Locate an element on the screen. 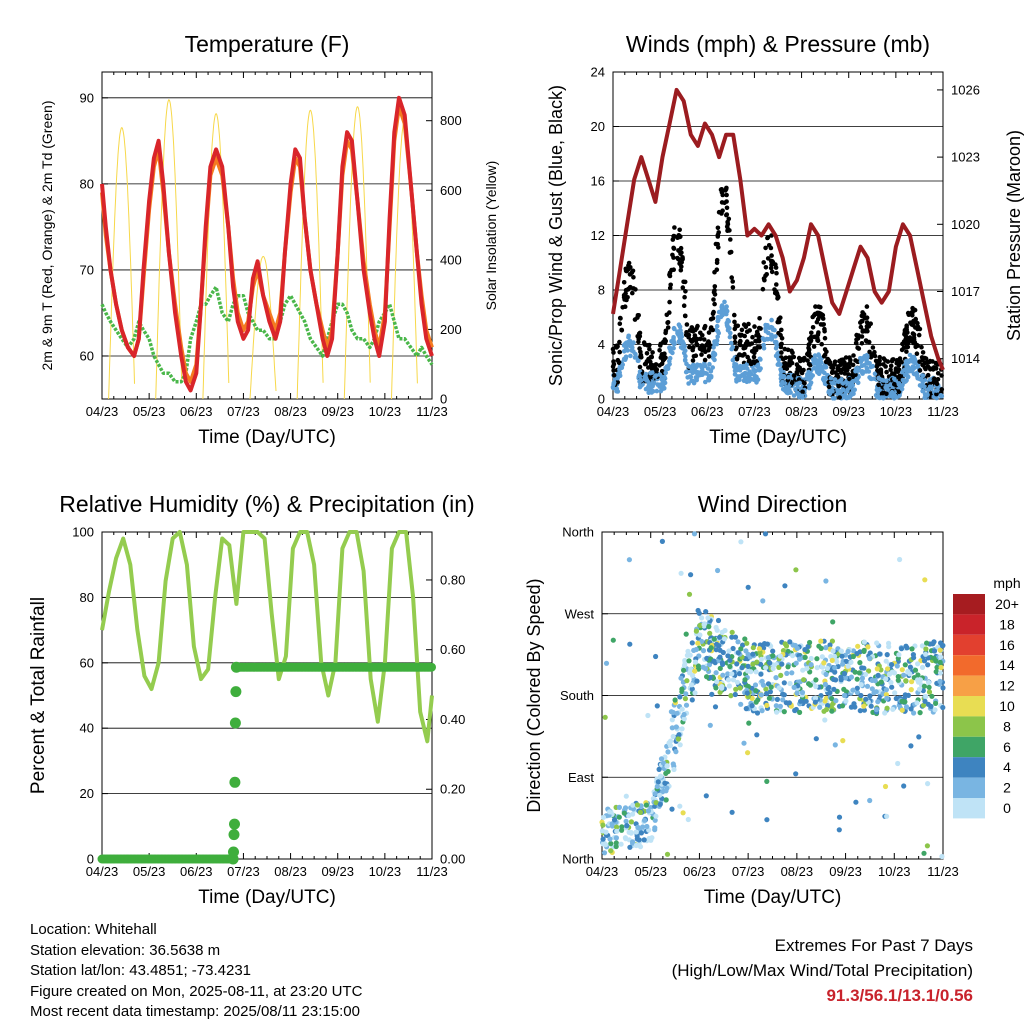 The width and height of the screenshot is (1024, 1024). y-tick-label: North is located at coordinates (578, 859).